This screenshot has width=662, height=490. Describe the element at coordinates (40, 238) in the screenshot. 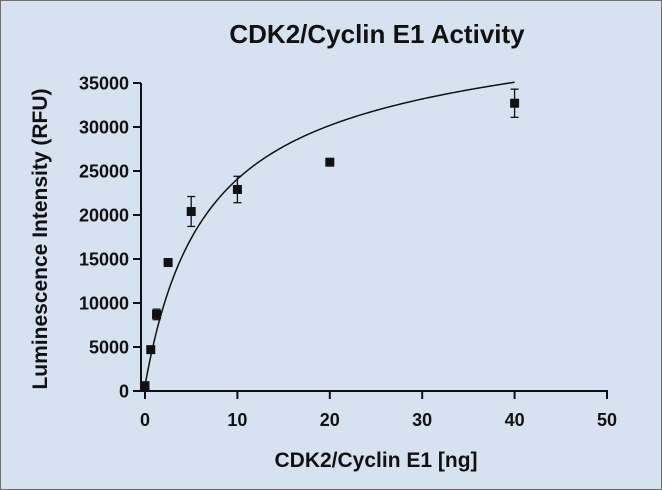

I see `y-axis-label: Luminescence Intensity (RFU)` at that location.